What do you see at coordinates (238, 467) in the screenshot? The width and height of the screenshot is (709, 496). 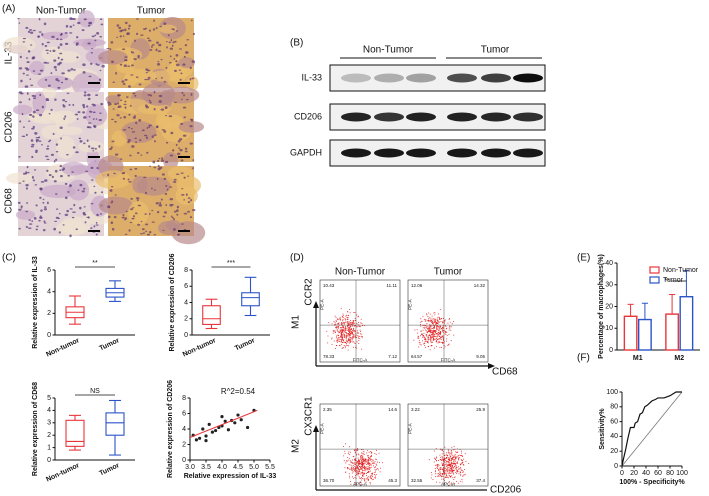 I see `x-tick-label: 4.5` at bounding box center [238, 467].